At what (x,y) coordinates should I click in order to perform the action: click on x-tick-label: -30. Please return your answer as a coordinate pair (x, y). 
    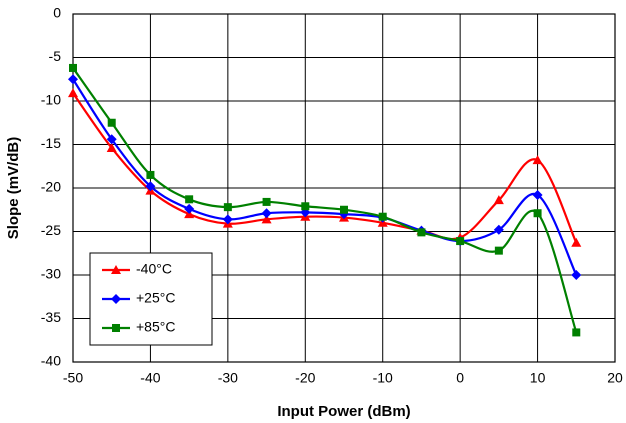
    Looking at the image, I should click on (228, 378).